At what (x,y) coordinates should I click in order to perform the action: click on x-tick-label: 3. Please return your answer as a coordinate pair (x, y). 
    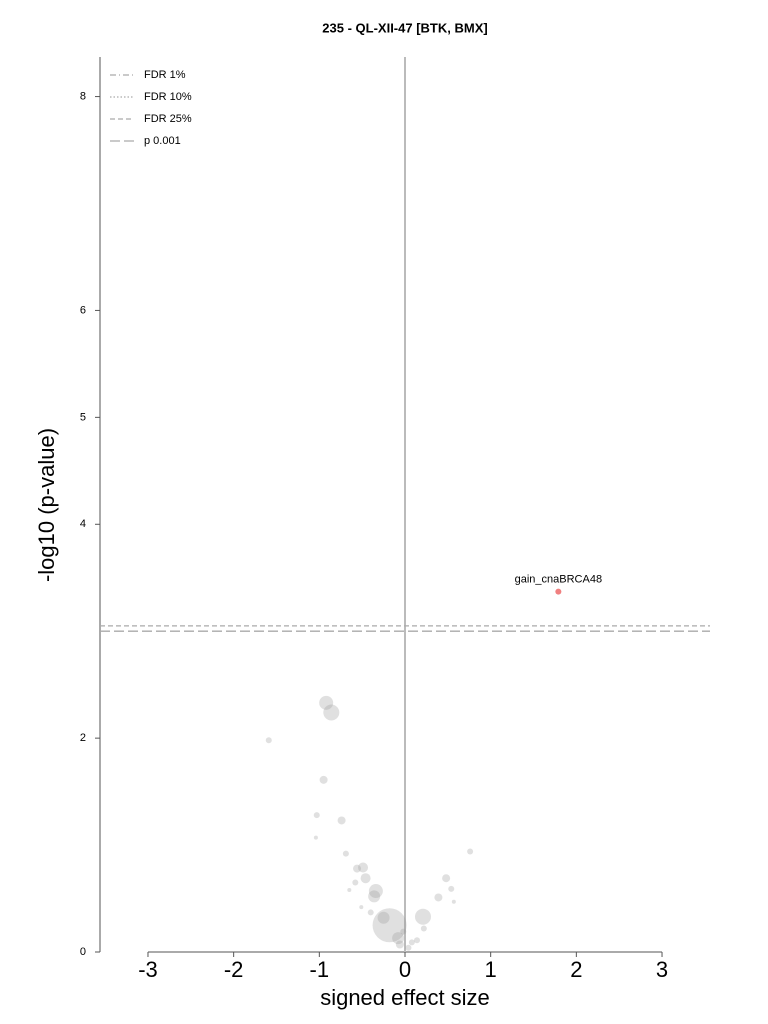
    Looking at the image, I should click on (662, 969).